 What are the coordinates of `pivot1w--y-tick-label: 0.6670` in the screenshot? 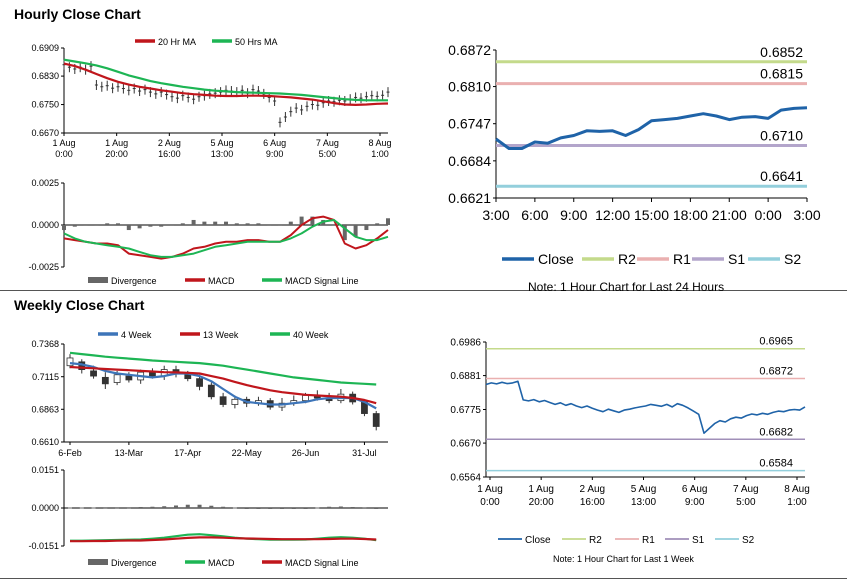 It's located at (465, 444).